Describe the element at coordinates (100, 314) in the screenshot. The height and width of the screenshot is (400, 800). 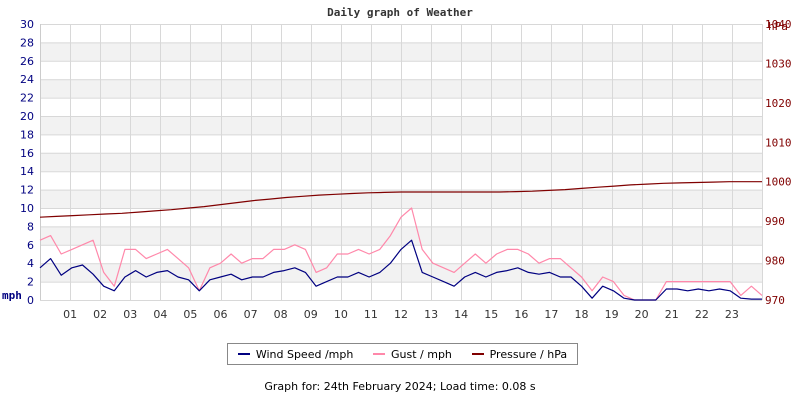
I see `svg-text: 02` at that location.